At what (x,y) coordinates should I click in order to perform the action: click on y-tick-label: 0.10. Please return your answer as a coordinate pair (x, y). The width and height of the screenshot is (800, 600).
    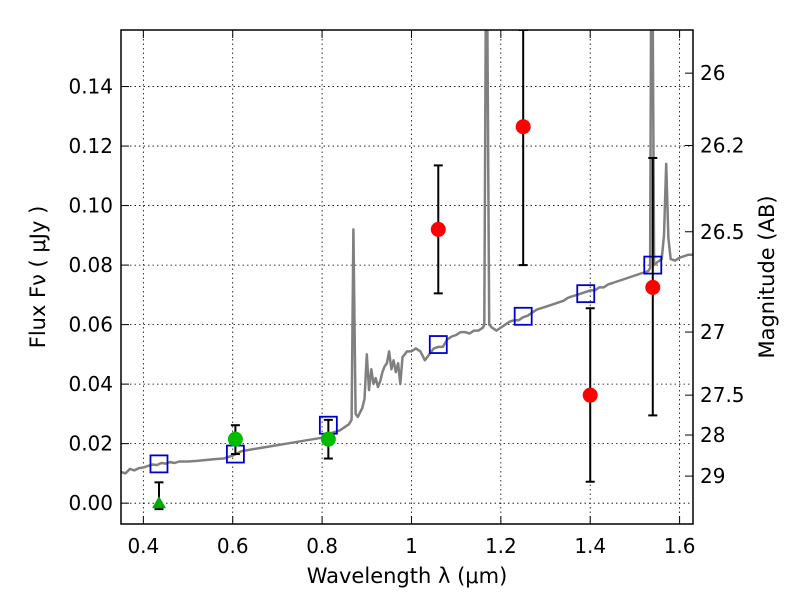
    Looking at the image, I should click on (90, 206).